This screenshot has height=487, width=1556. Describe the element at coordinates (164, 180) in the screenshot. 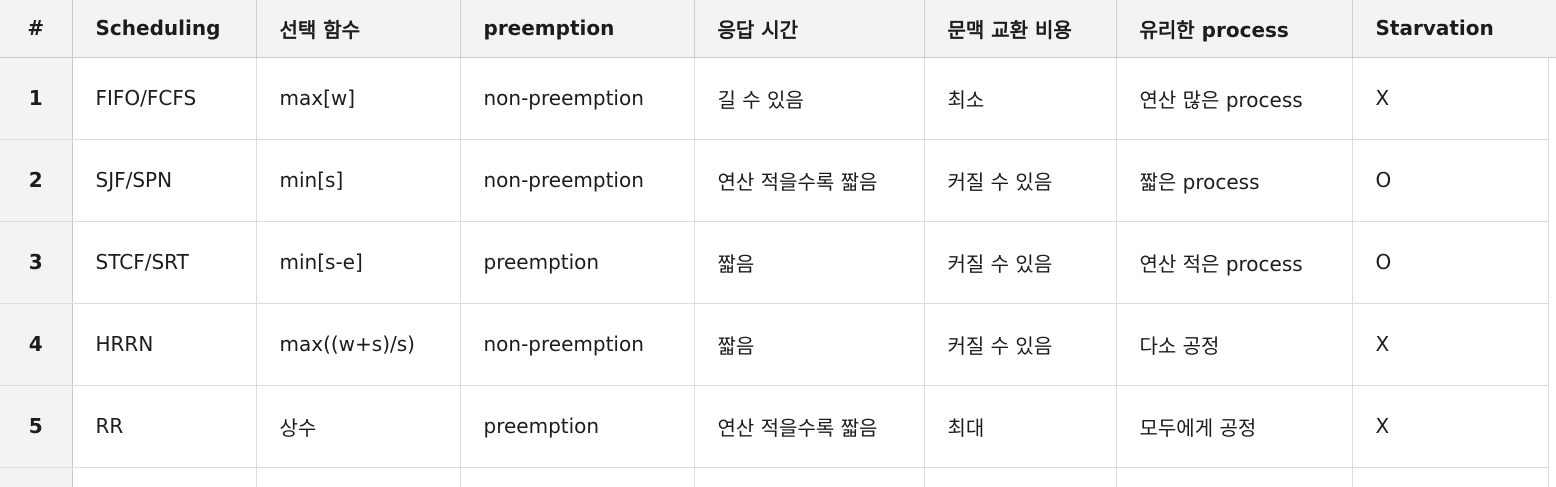

I see `table-cell: SJF/SPN` at that location.